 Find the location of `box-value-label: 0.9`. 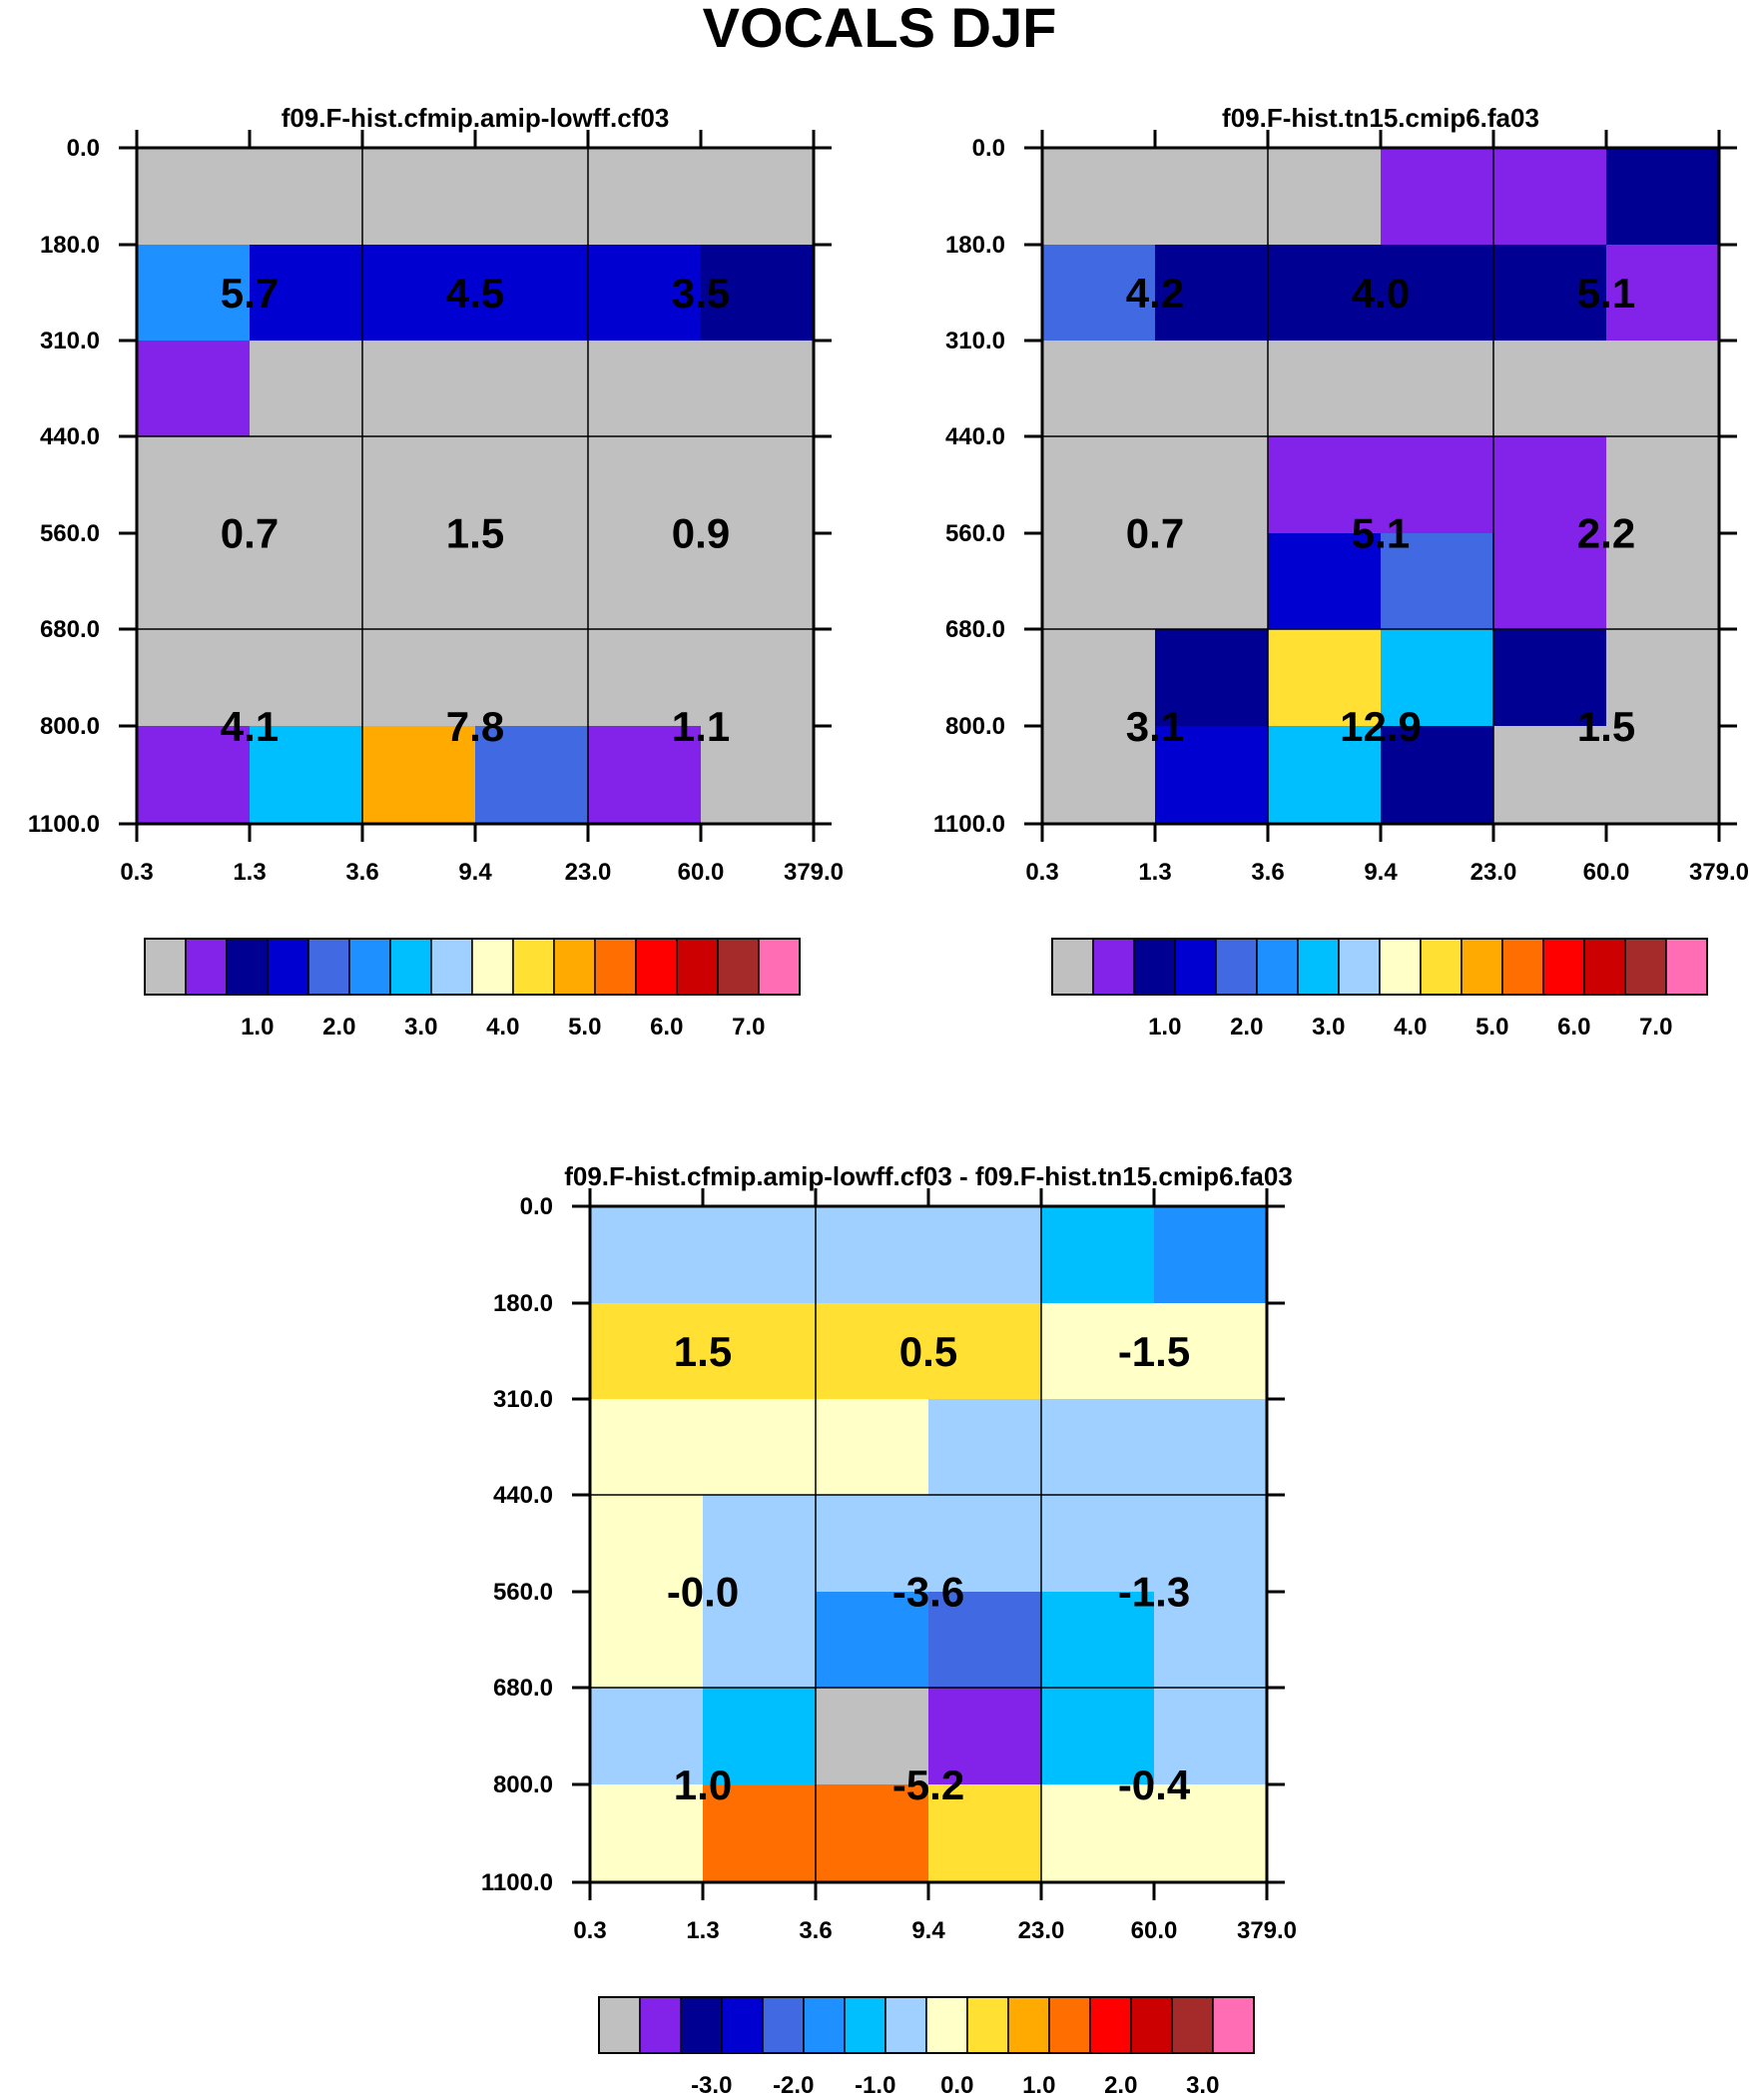

box-value-label: 0.9 is located at coordinates (701, 533).